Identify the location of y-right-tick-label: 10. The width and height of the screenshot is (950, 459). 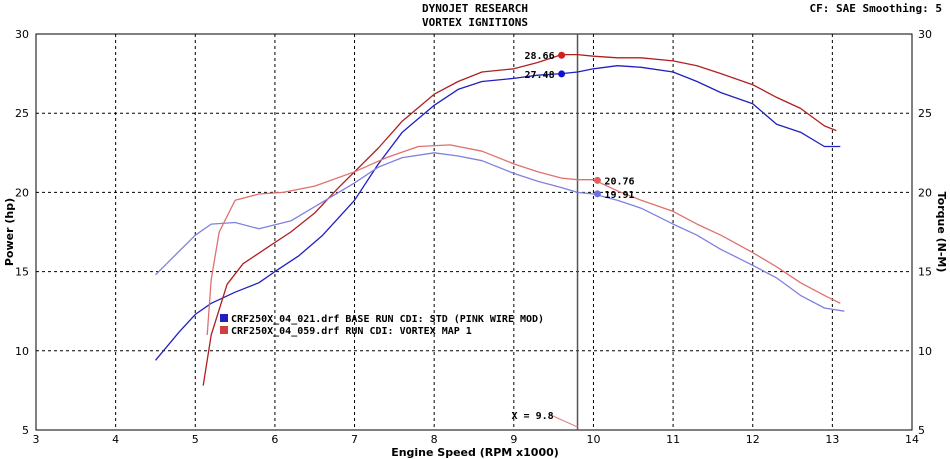
(925, 351).